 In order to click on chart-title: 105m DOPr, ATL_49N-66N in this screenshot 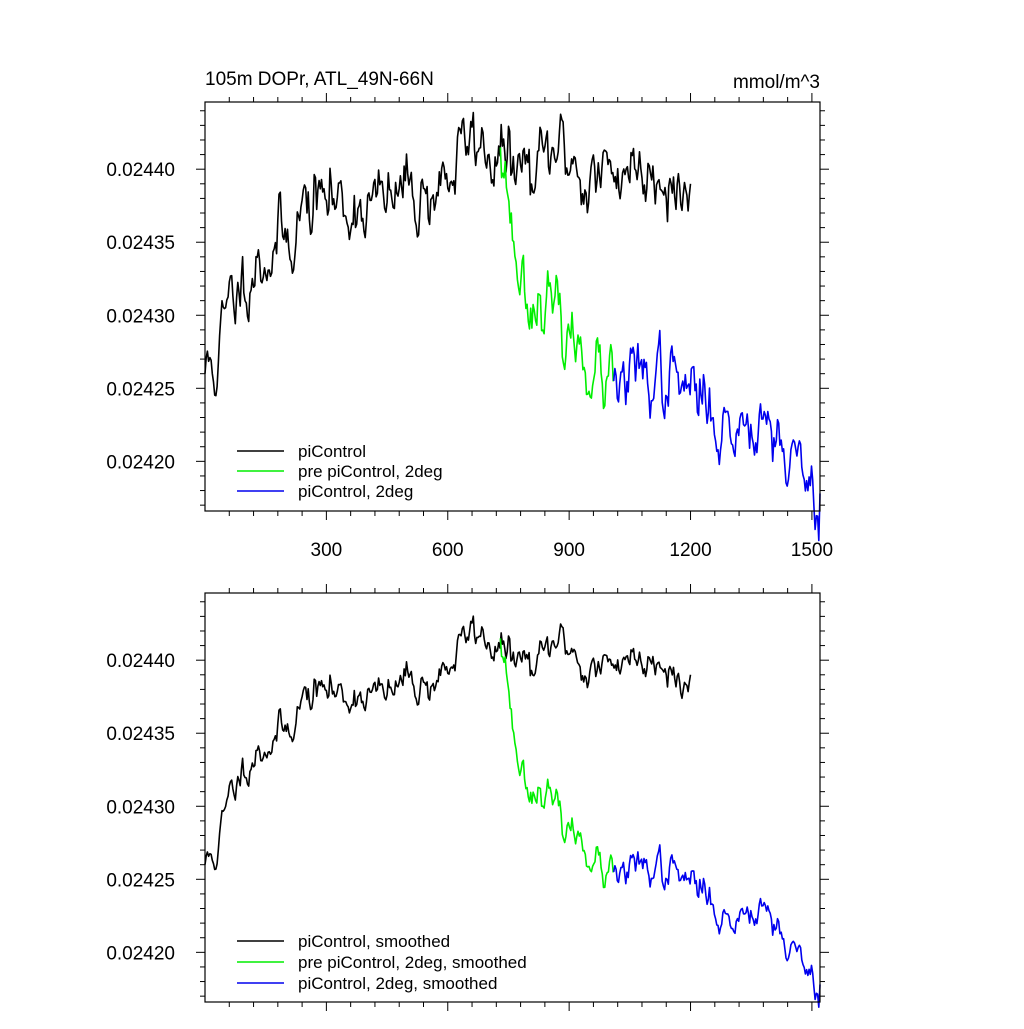, I will do `click(319, 79)`.